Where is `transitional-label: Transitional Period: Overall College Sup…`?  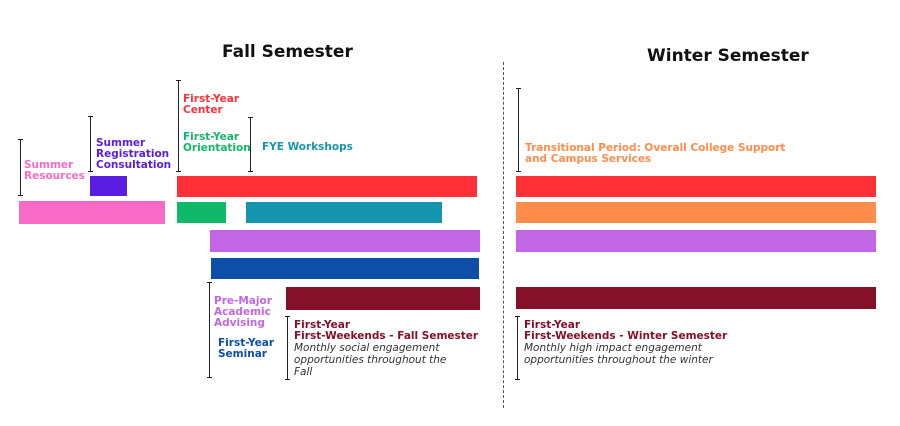 transitional-label: Transitional Period: Overall College Sup… is located at coordinates (655, 153).